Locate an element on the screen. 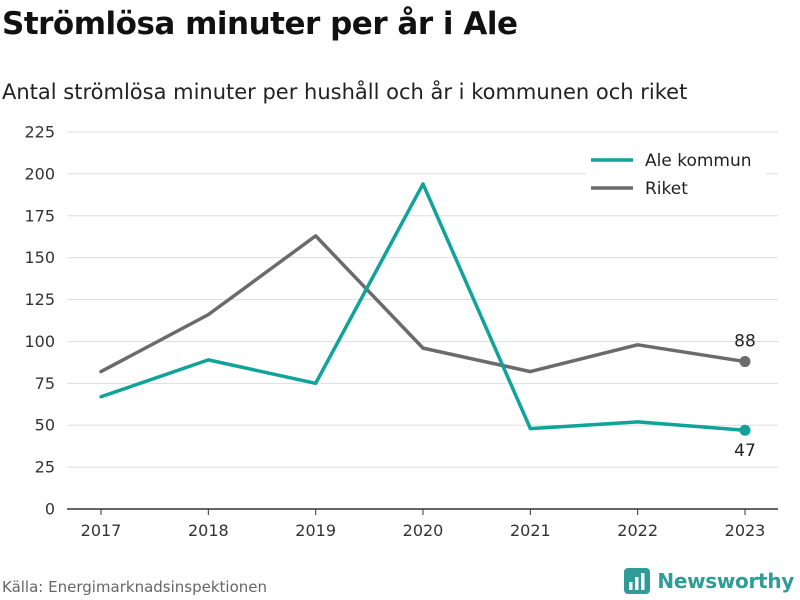 The image size is (800, 600). y-tick-label: 200 is located at coordinates (39, 173).